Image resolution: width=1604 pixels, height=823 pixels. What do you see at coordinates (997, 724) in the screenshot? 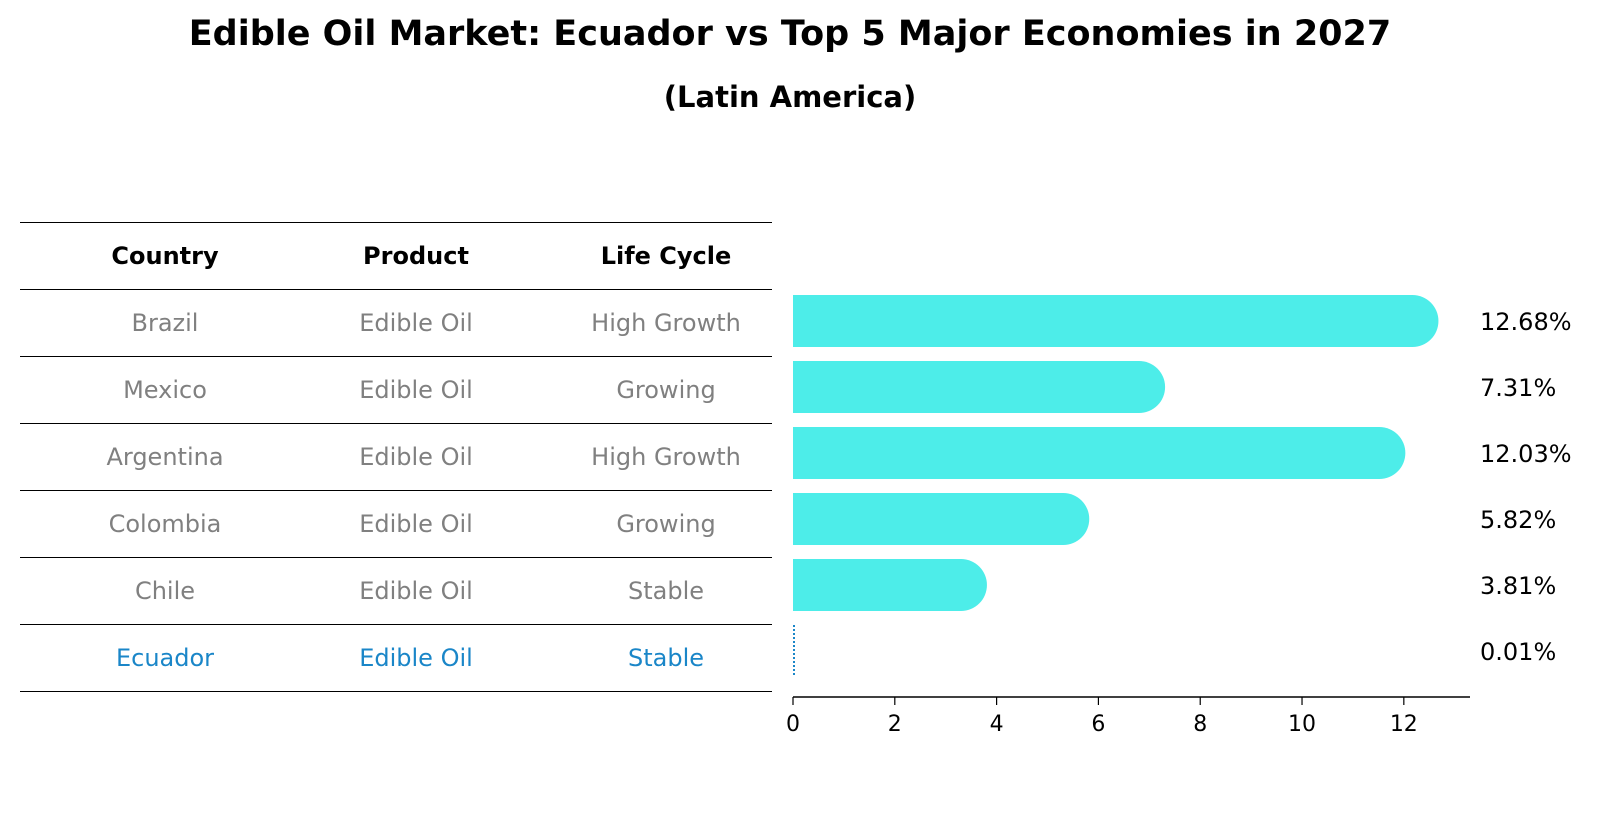
I see `x-tick-label: 4` at bounding box center [997, 724].